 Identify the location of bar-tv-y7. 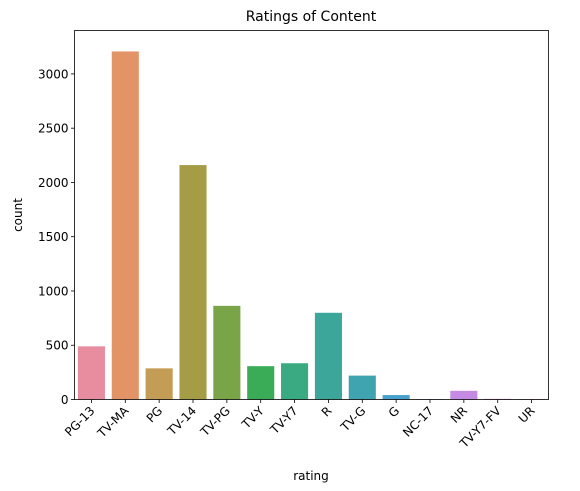
(295, 381).